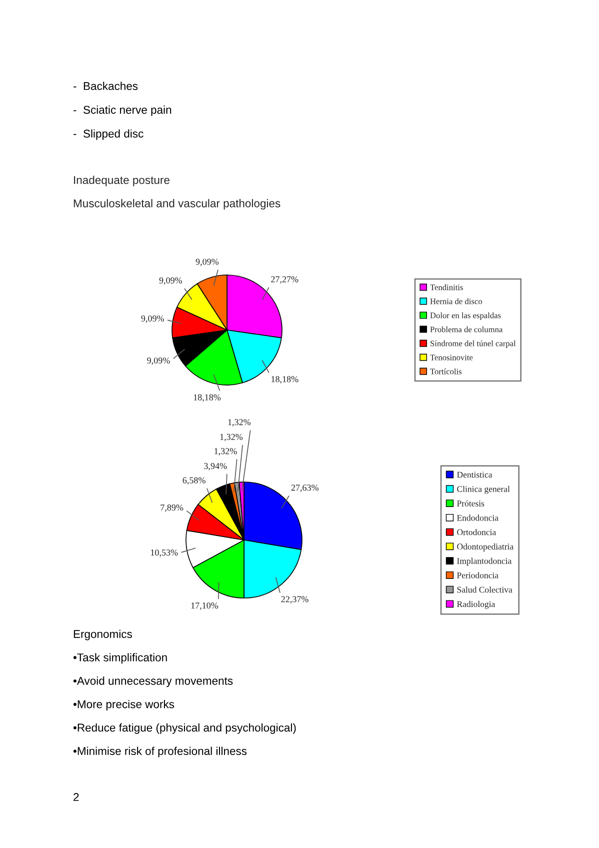 Image resolution: width=599 pixels, height=848 pixels. Describe the element at coordinates (103, 635) in the screenshot. I see `text: Ergonomics` at that location.